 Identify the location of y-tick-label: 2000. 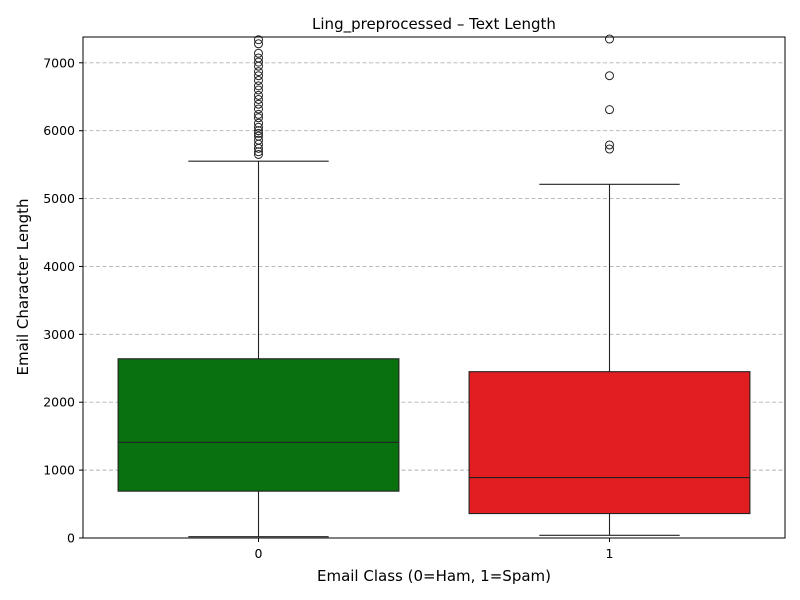
(59, 402).